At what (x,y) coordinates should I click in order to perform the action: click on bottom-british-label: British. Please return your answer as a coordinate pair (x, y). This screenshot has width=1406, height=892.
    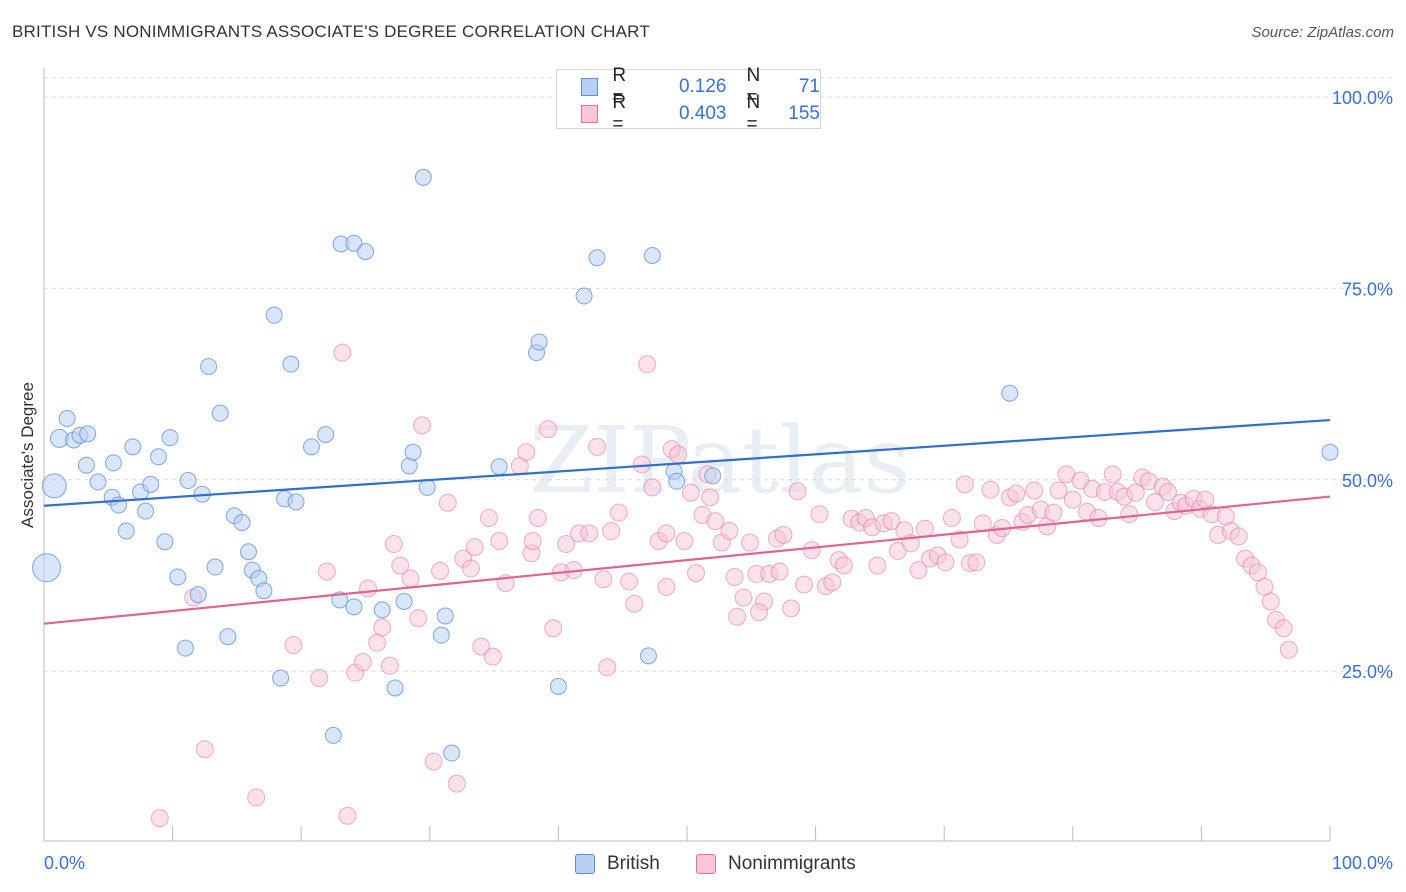
    Looking at the image, I should click on (633, 863).